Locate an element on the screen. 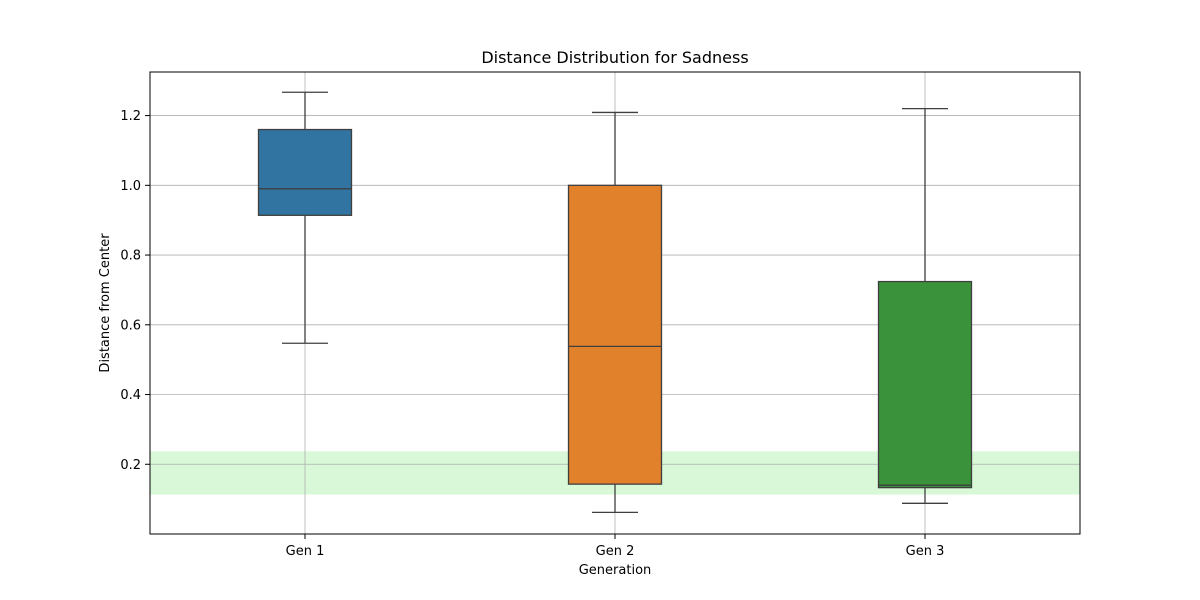  y-axis-label: Distance from Center is located at coordinates (105, 303).